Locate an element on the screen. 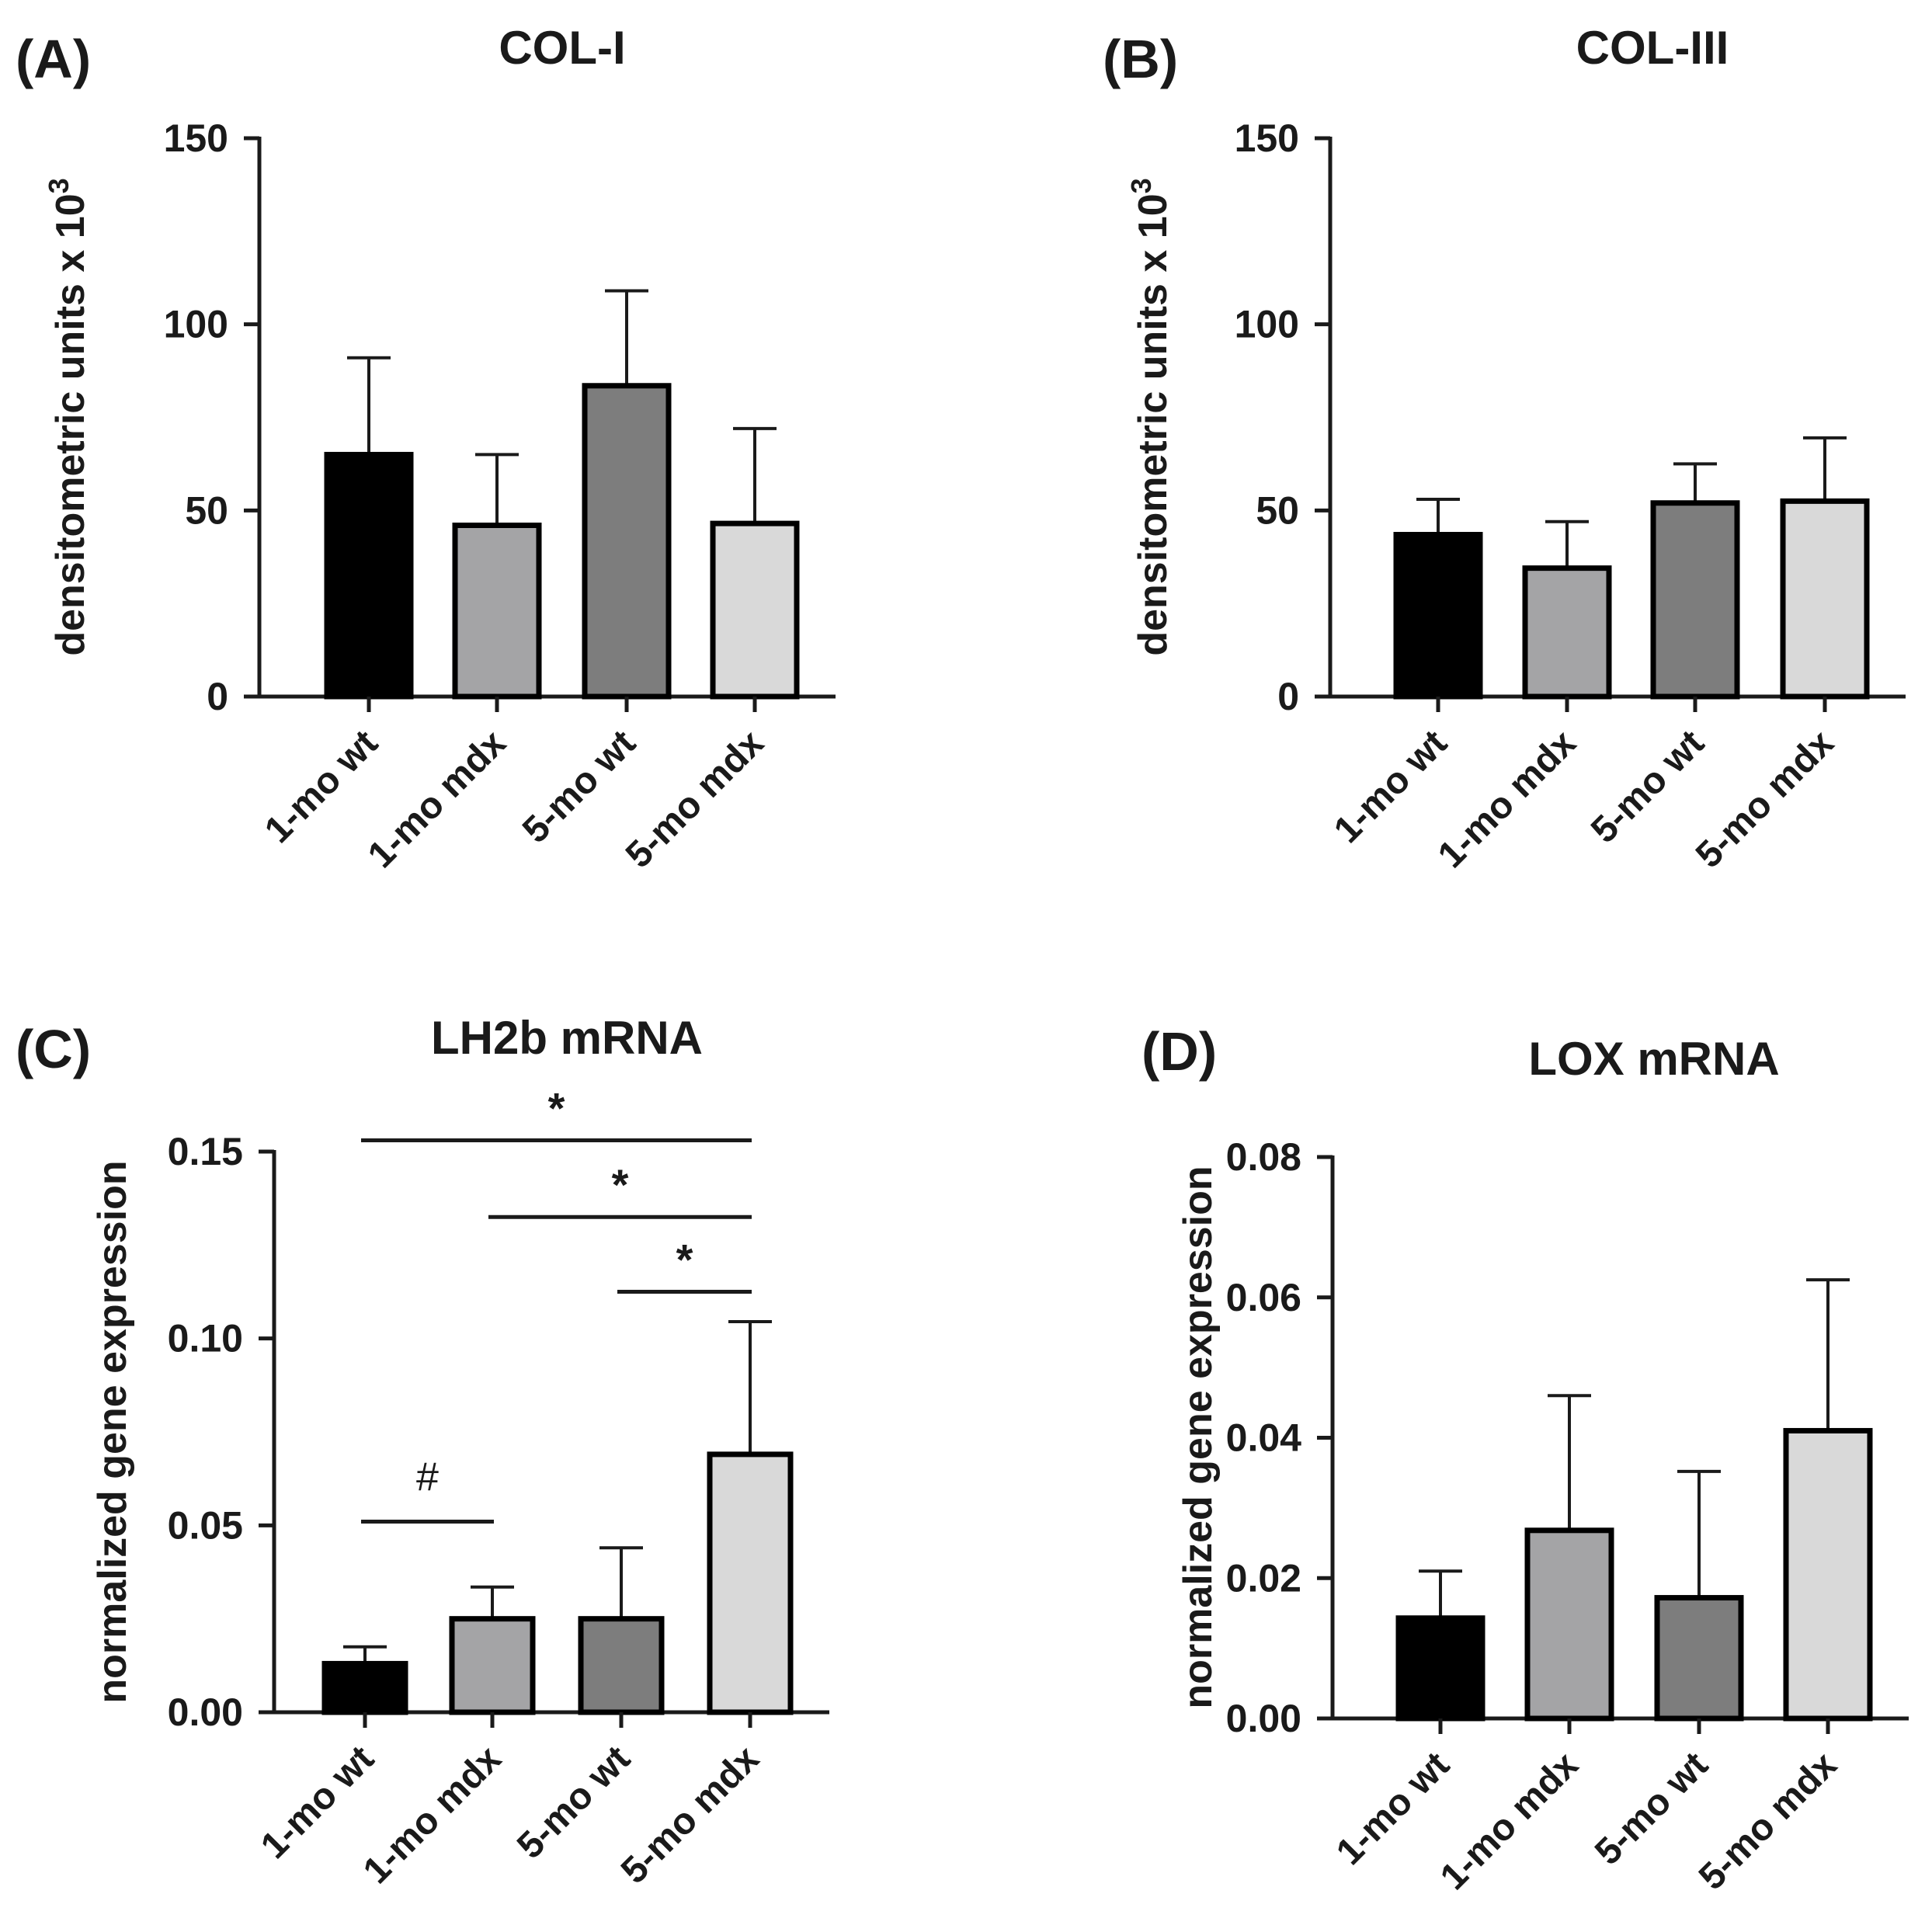 This screenshot has width=1932, height=1932. y-tick-label: 0.15 is located at coordinates (205, 1151).